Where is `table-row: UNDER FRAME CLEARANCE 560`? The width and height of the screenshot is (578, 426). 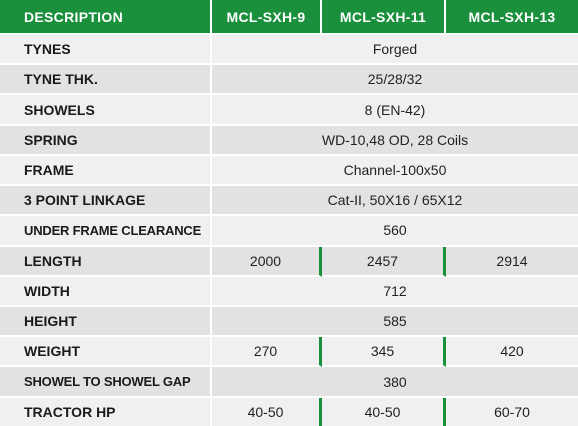 table-row: UNDER FRAME CLEARANCE 560 is located at coordinates (289, 231).